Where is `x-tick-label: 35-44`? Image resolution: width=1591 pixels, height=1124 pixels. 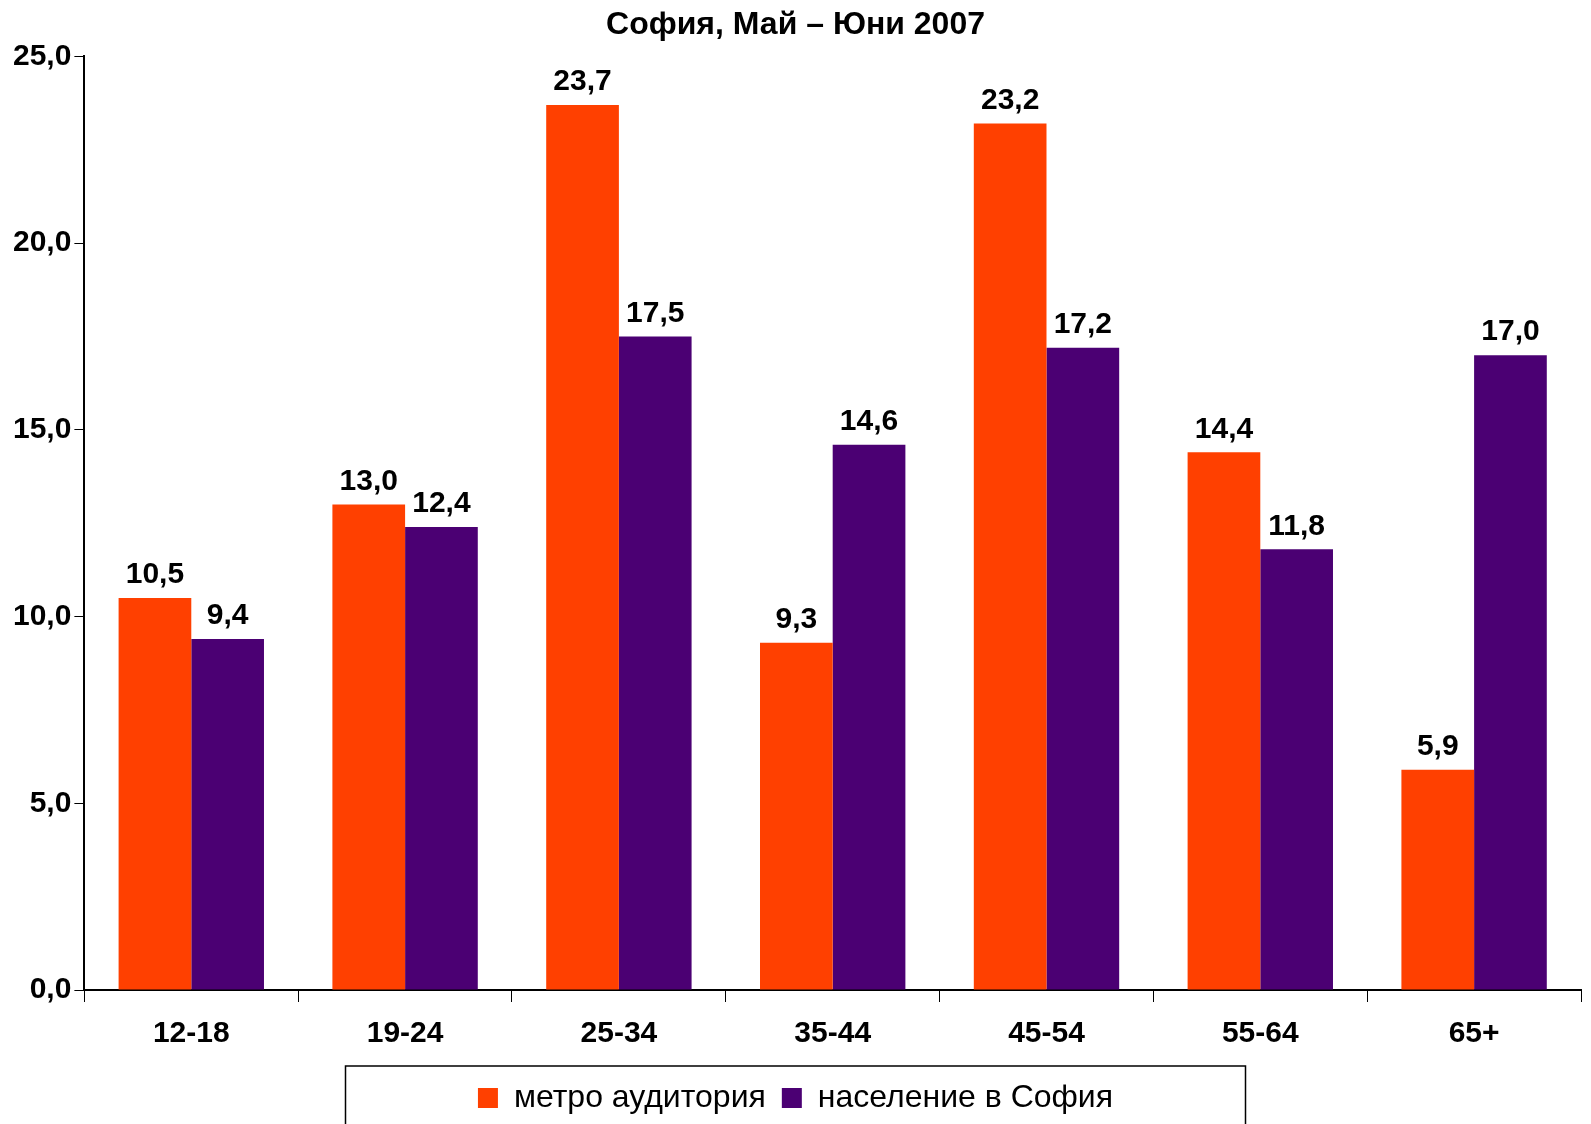
x-tick-label: 35-44 is located at coordinates (833, 1032).